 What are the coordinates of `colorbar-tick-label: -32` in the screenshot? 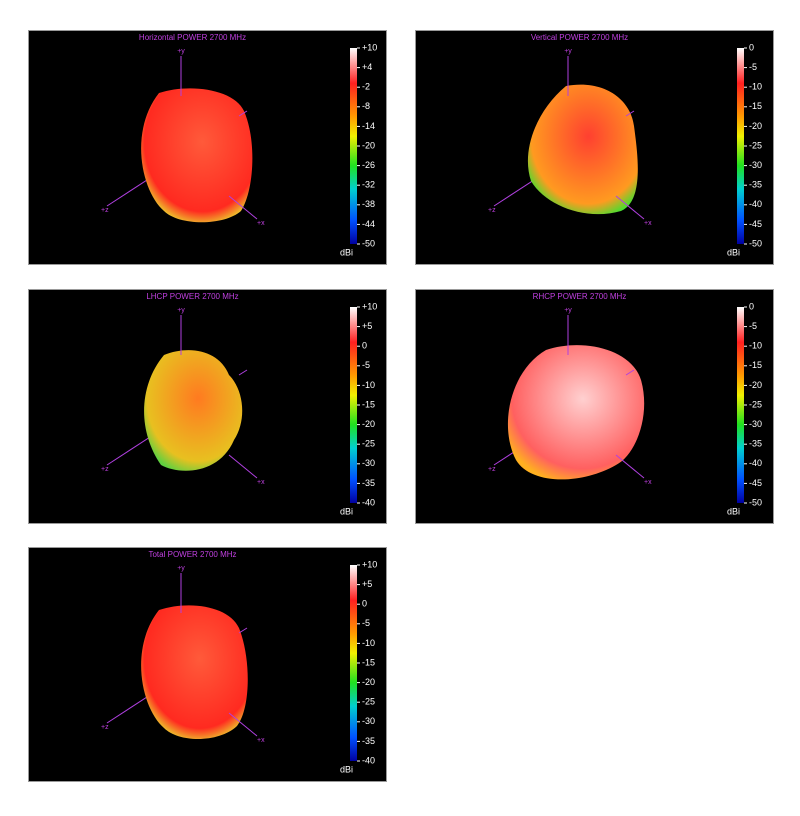 It's located at (368, 185).